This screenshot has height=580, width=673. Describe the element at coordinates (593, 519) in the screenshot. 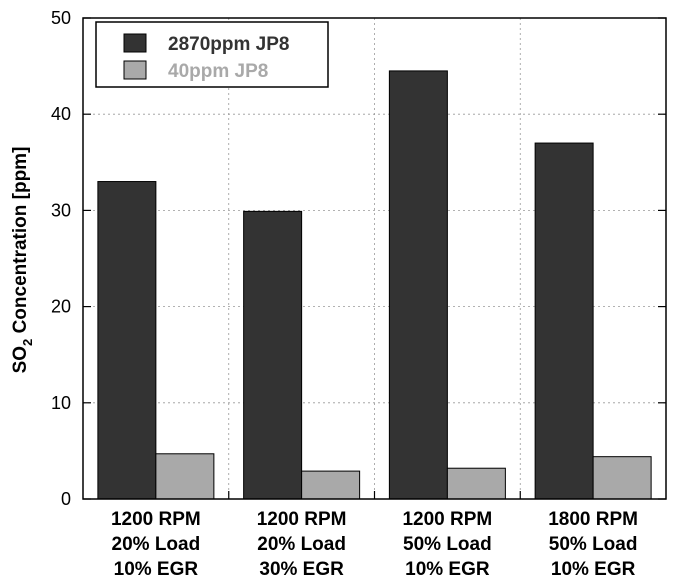

I see `x-category-label-line: 1800 RPM` at that location.